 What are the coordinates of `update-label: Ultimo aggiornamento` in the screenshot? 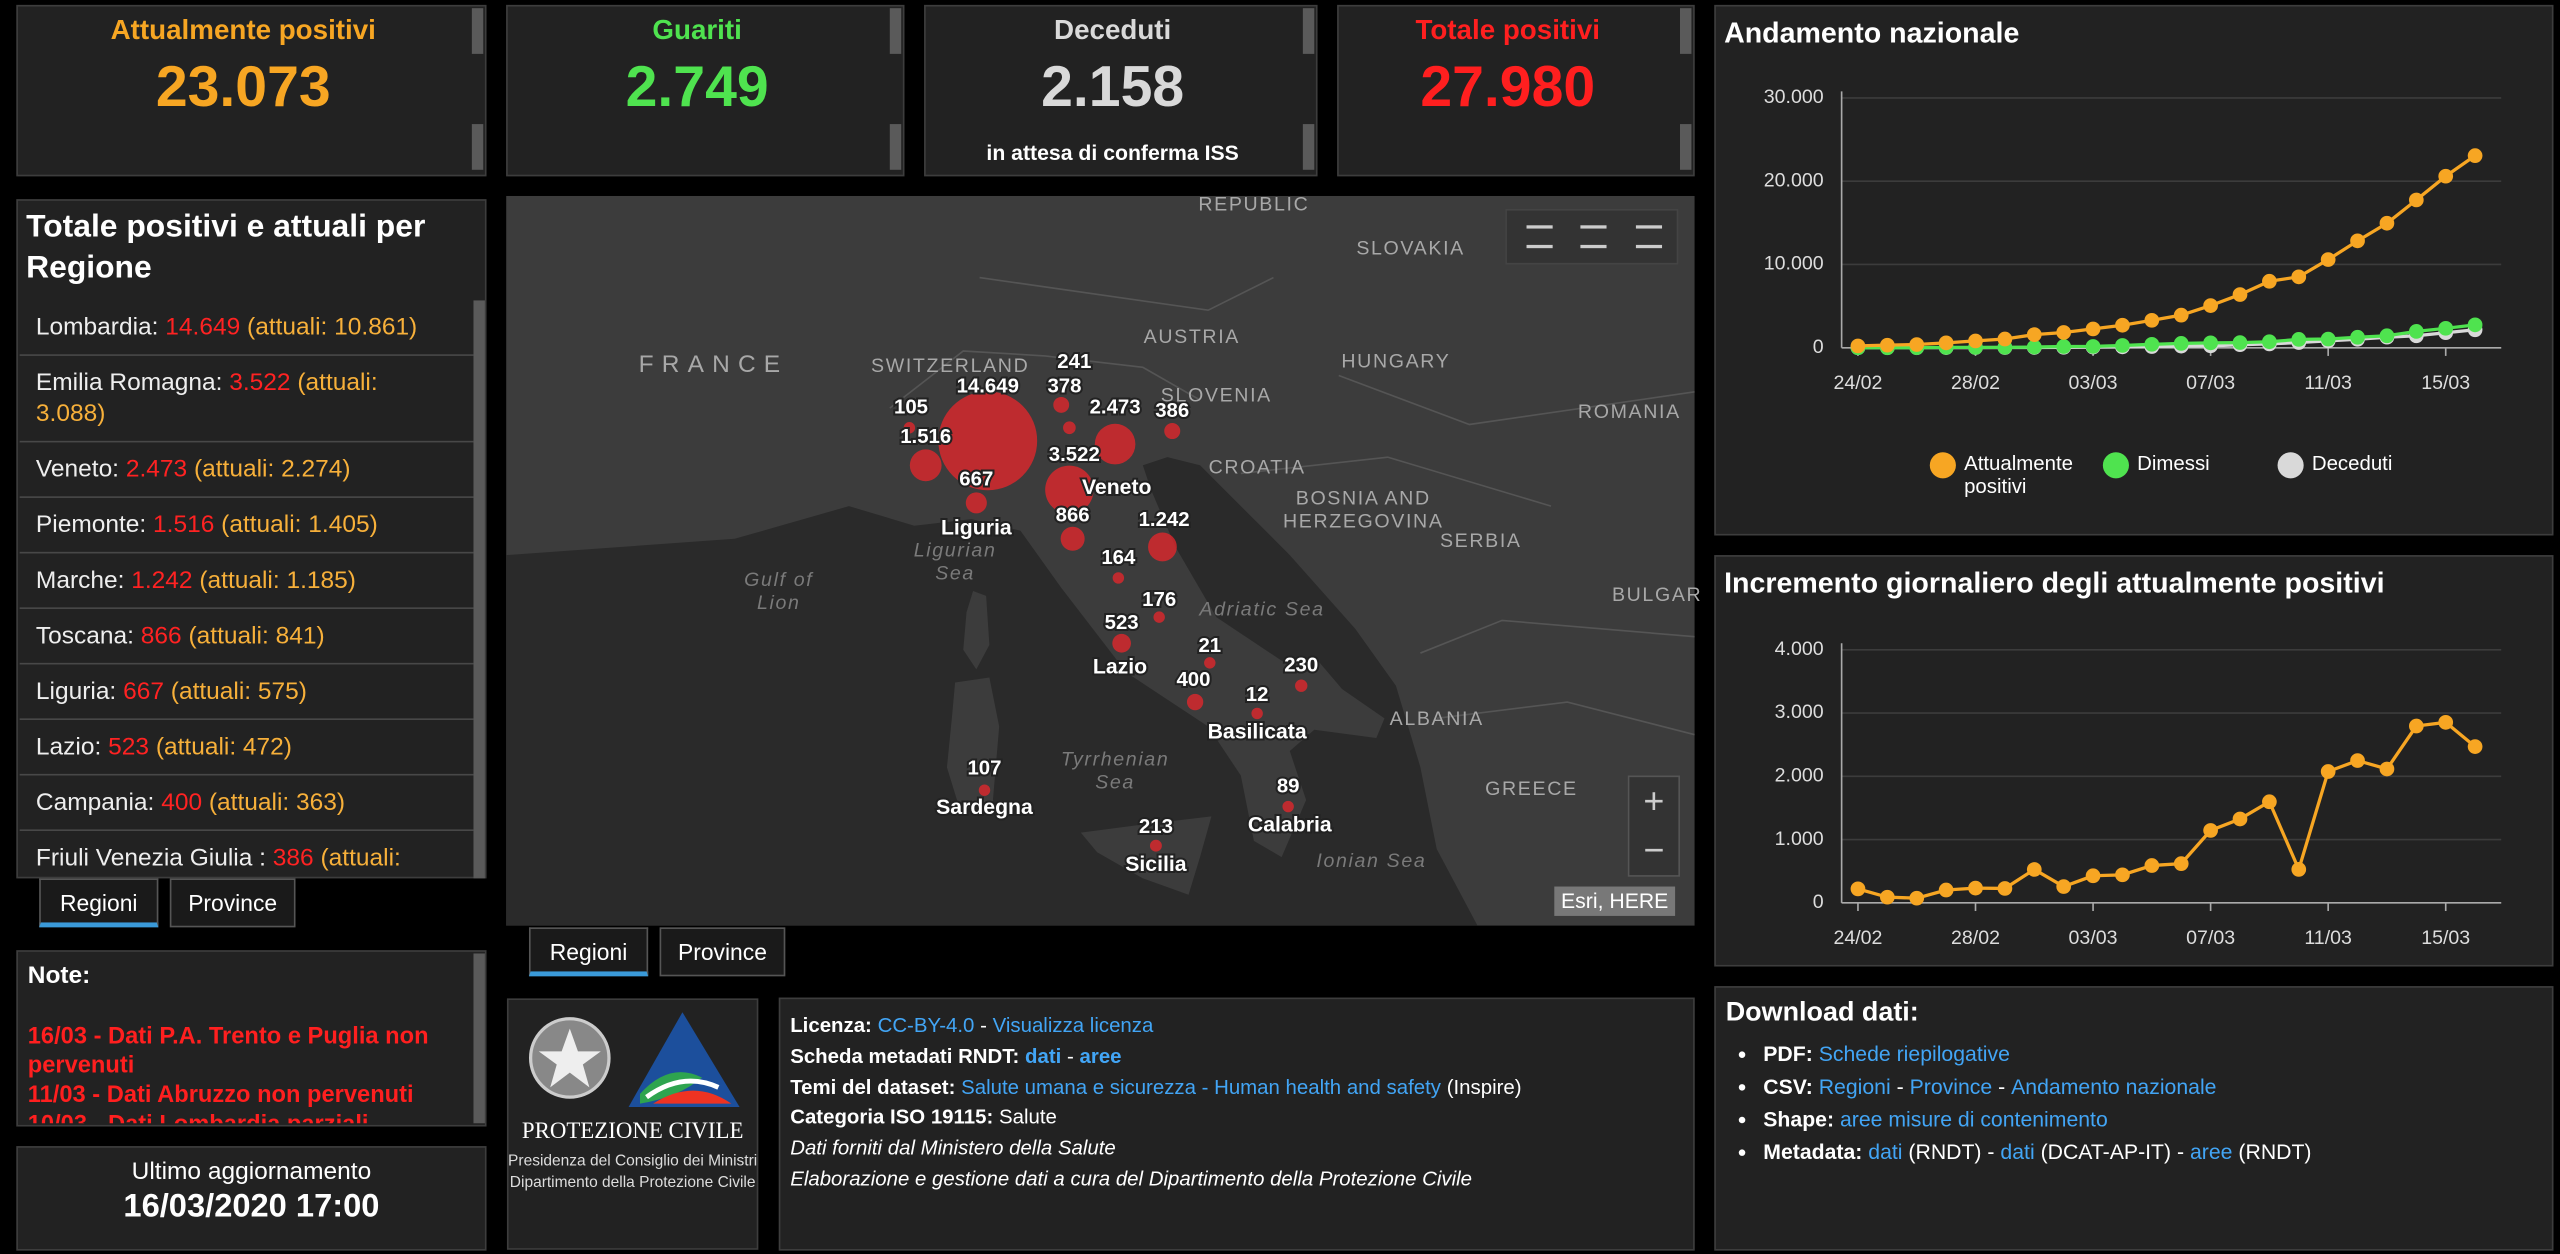 It's located at (251, 1171).